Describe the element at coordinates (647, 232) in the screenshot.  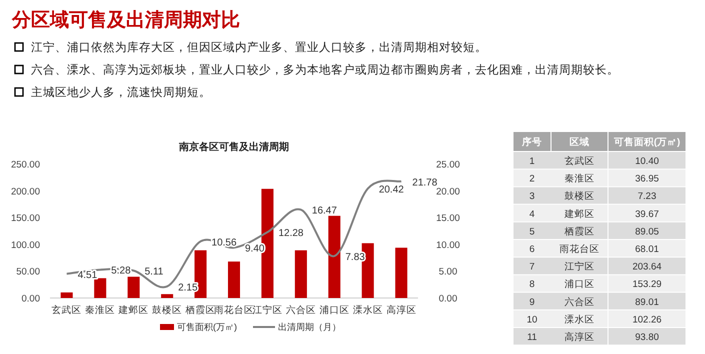
I see `text: 89.05` at that location.